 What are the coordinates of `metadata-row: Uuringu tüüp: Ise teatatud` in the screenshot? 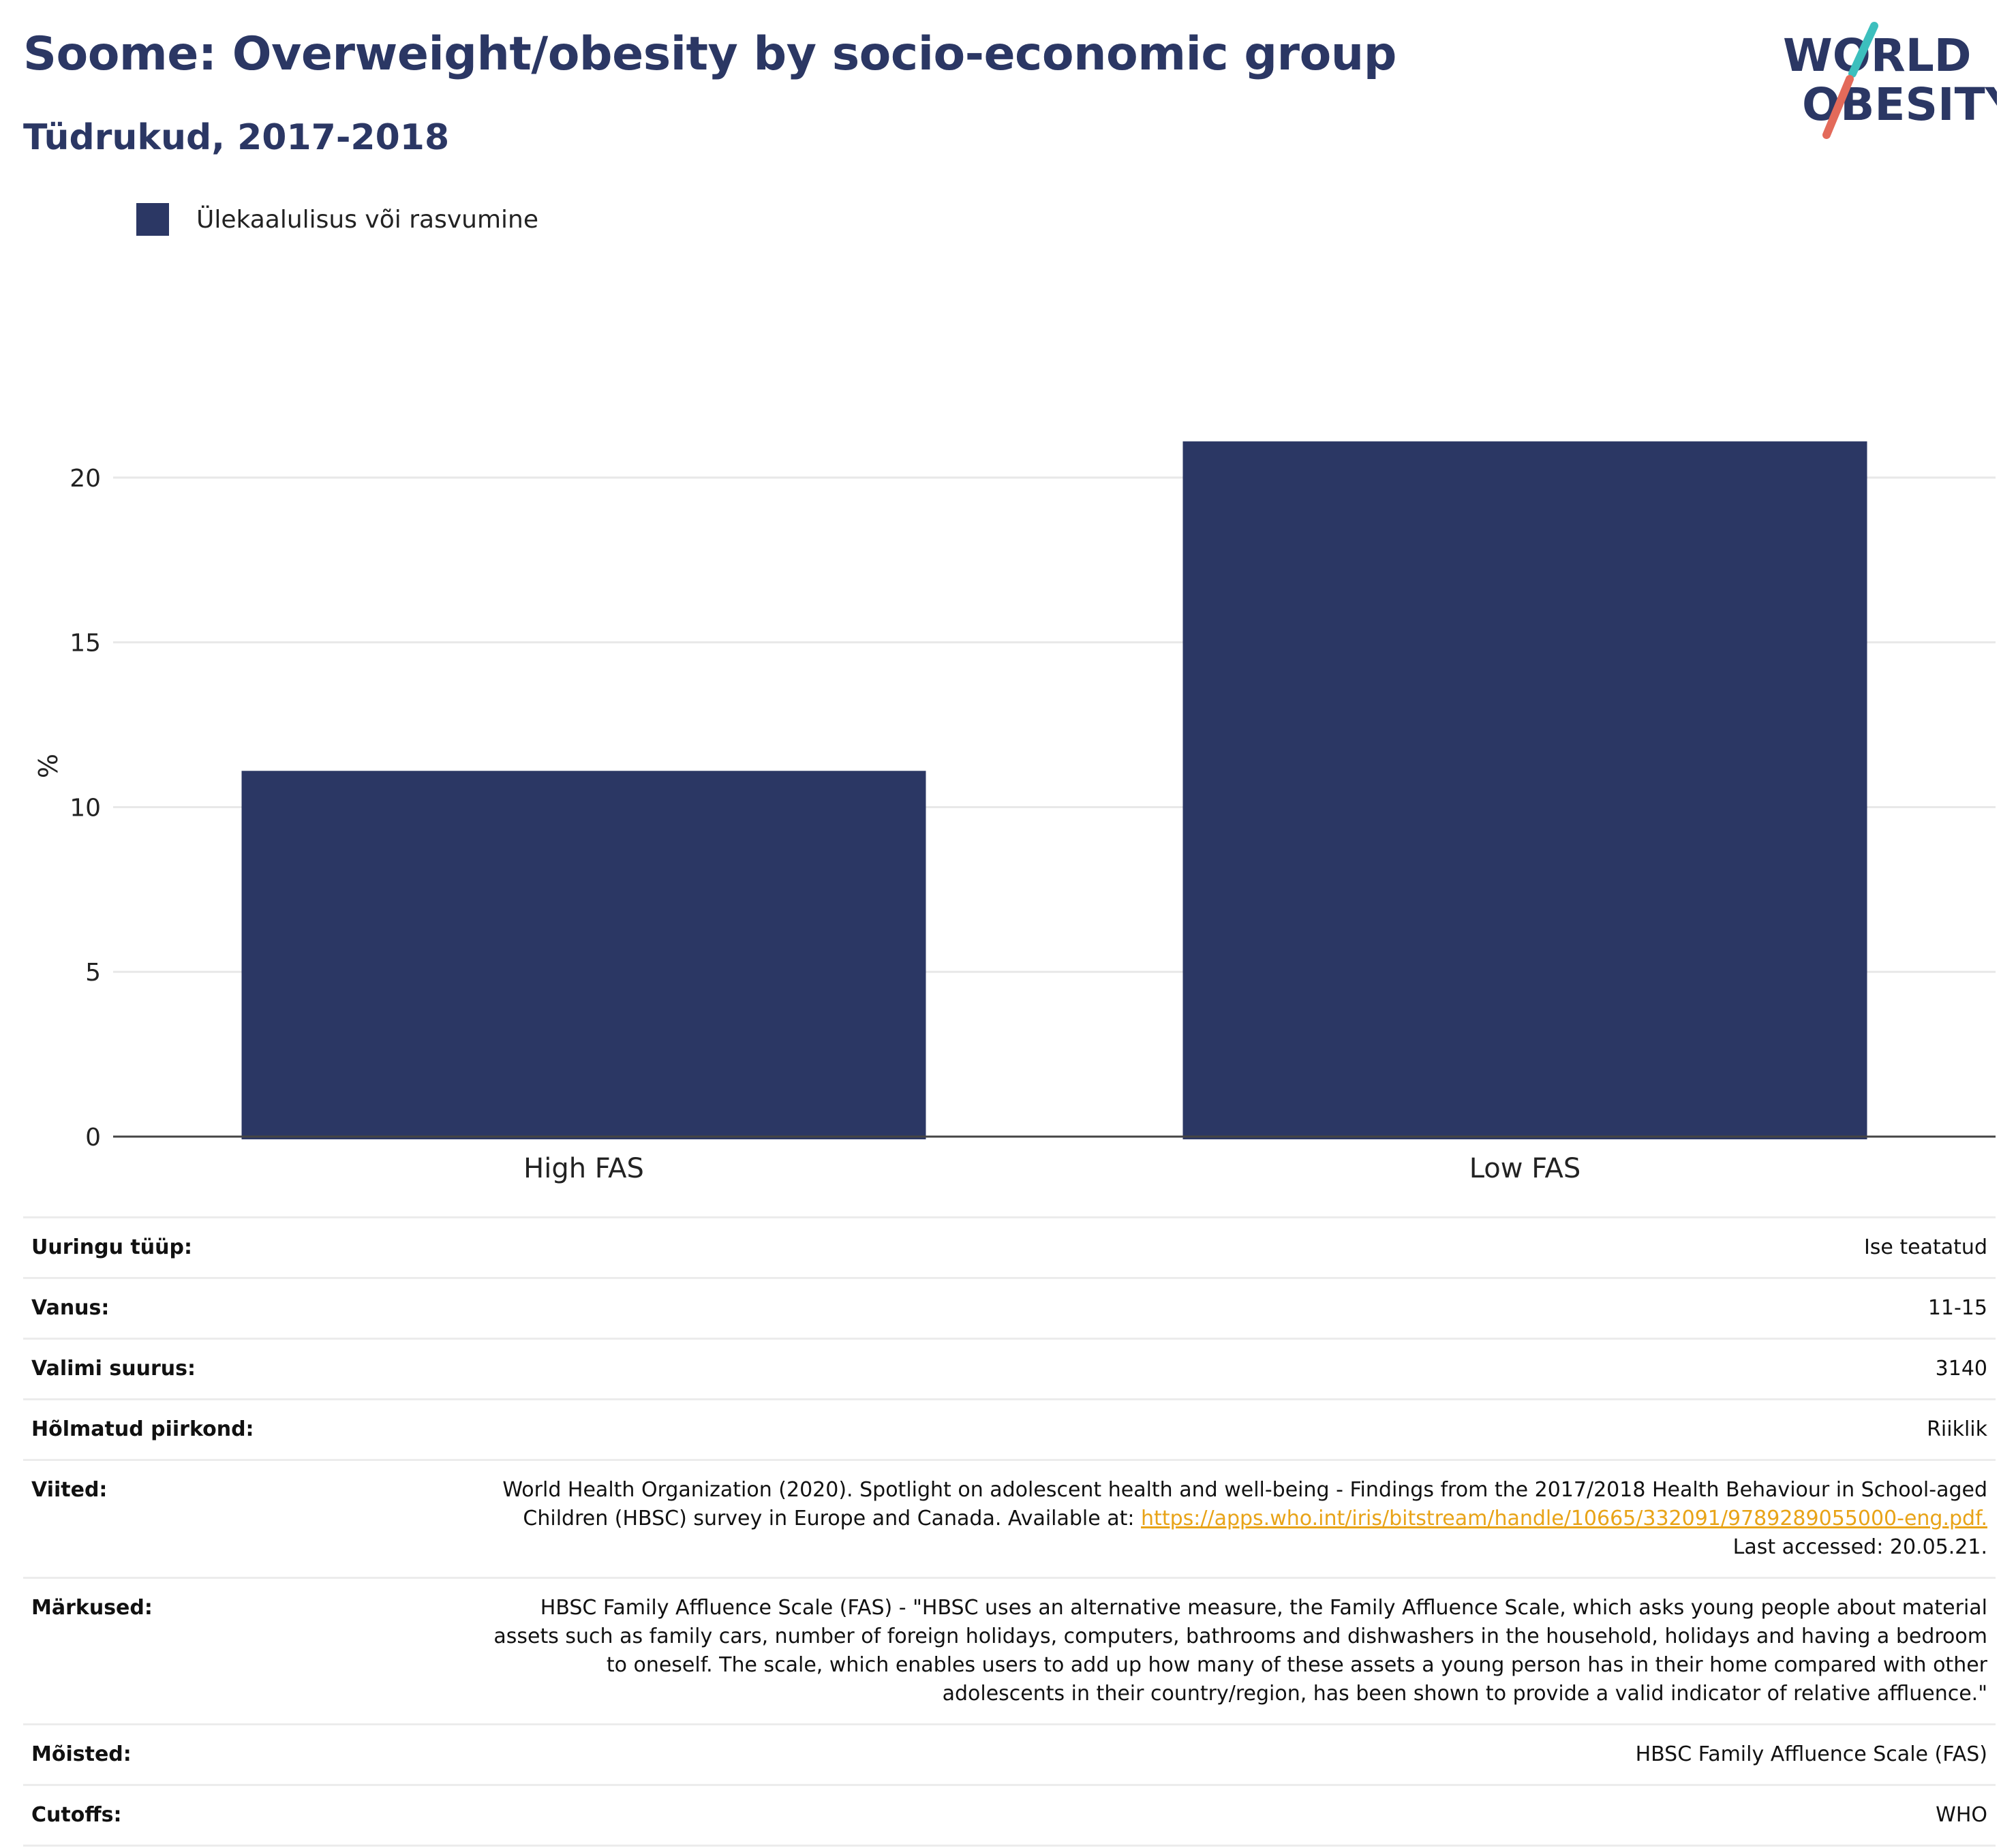 It's located at (1009, 1248).